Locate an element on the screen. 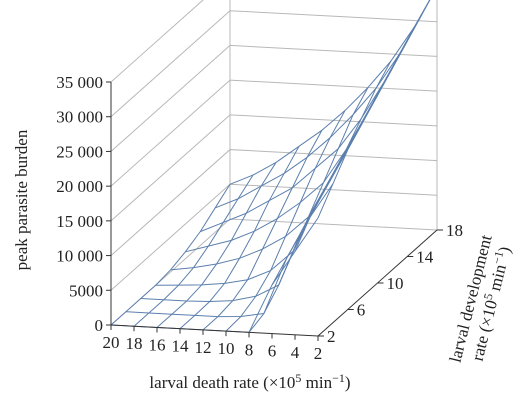 This screenshot has height=395, width=527. x-axis-label-main: larval death rate (×10 is located at coordinates (222, 382).